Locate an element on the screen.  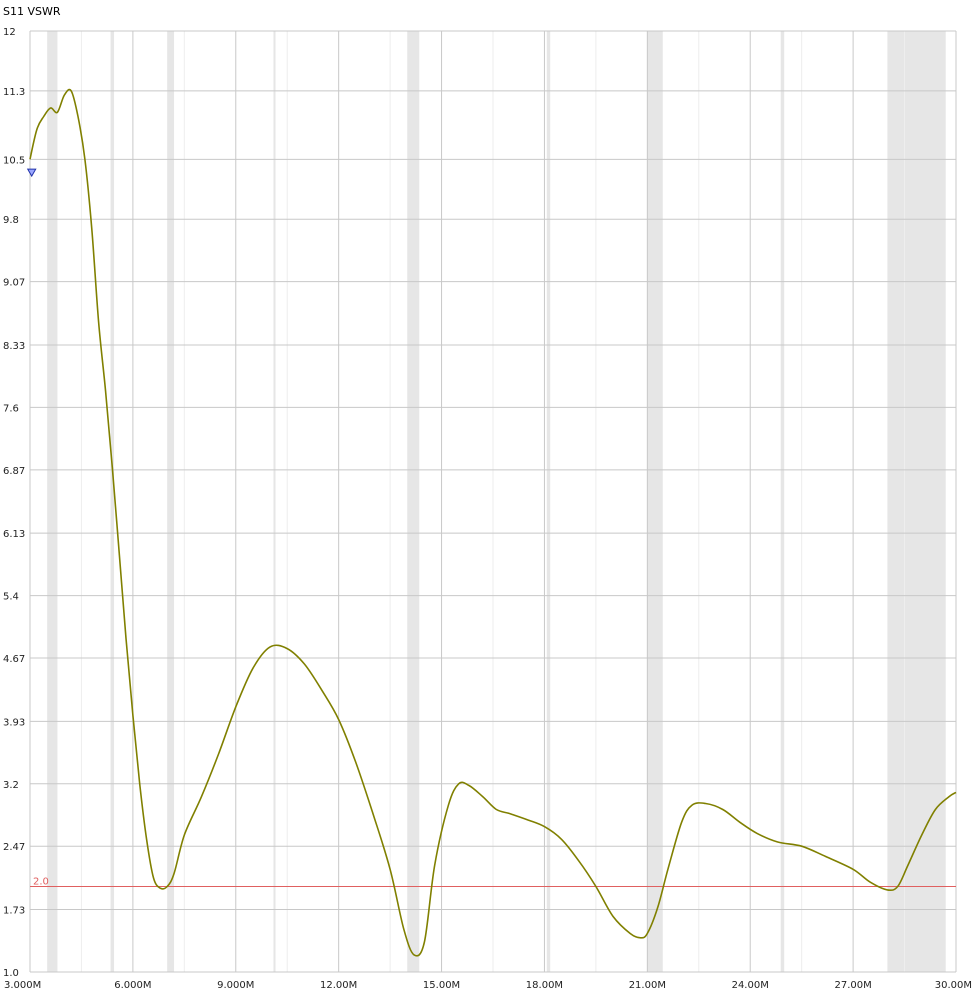
x-tick-label-8: 27.00M is located at coordinates (852, 985).